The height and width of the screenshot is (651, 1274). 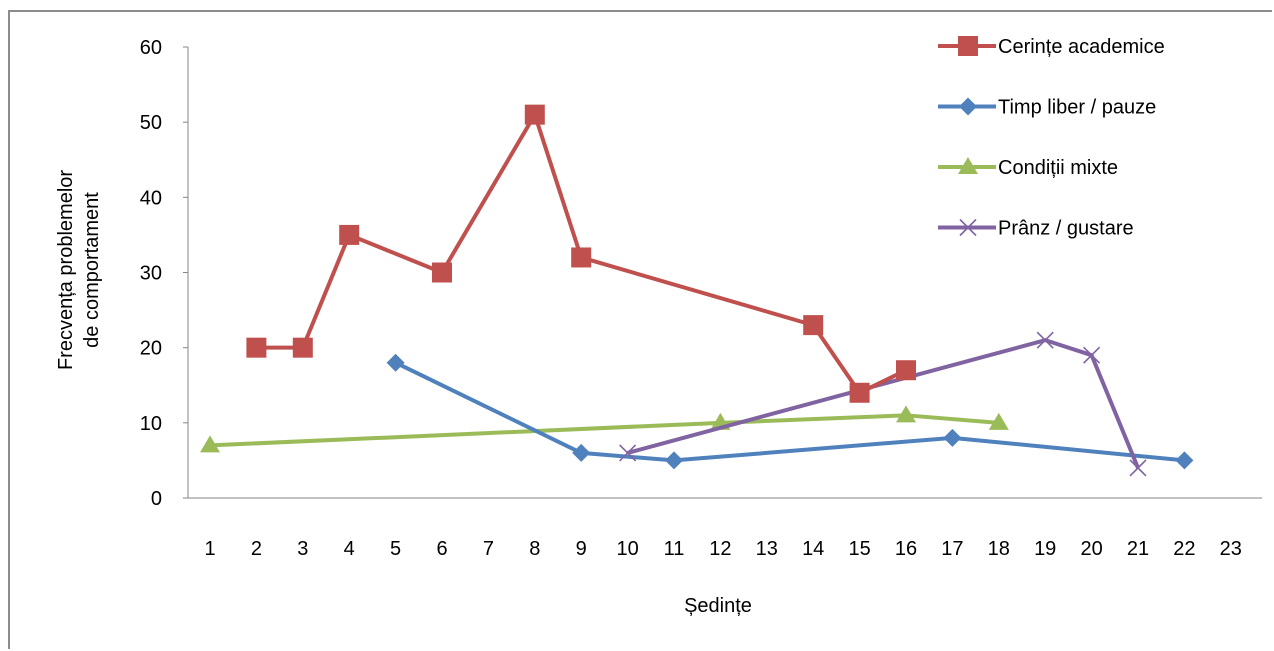 What do you see at coordinates (156, 499) in the screenshot?
I see `y-tick-label: 0` at bounding box center [156, 499].